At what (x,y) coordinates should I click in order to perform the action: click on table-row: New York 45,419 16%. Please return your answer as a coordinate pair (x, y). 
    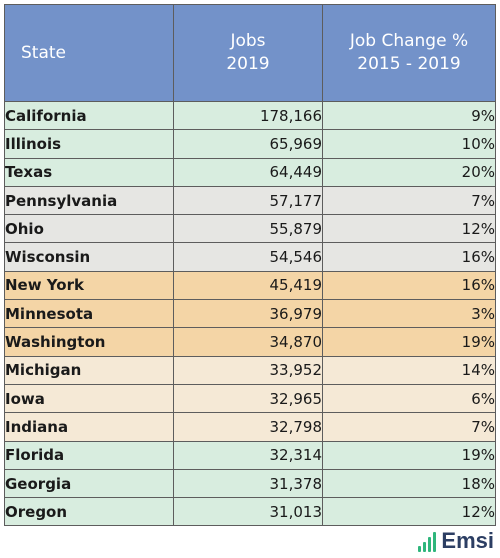
    Looking at the image, I should click on (250, 285).